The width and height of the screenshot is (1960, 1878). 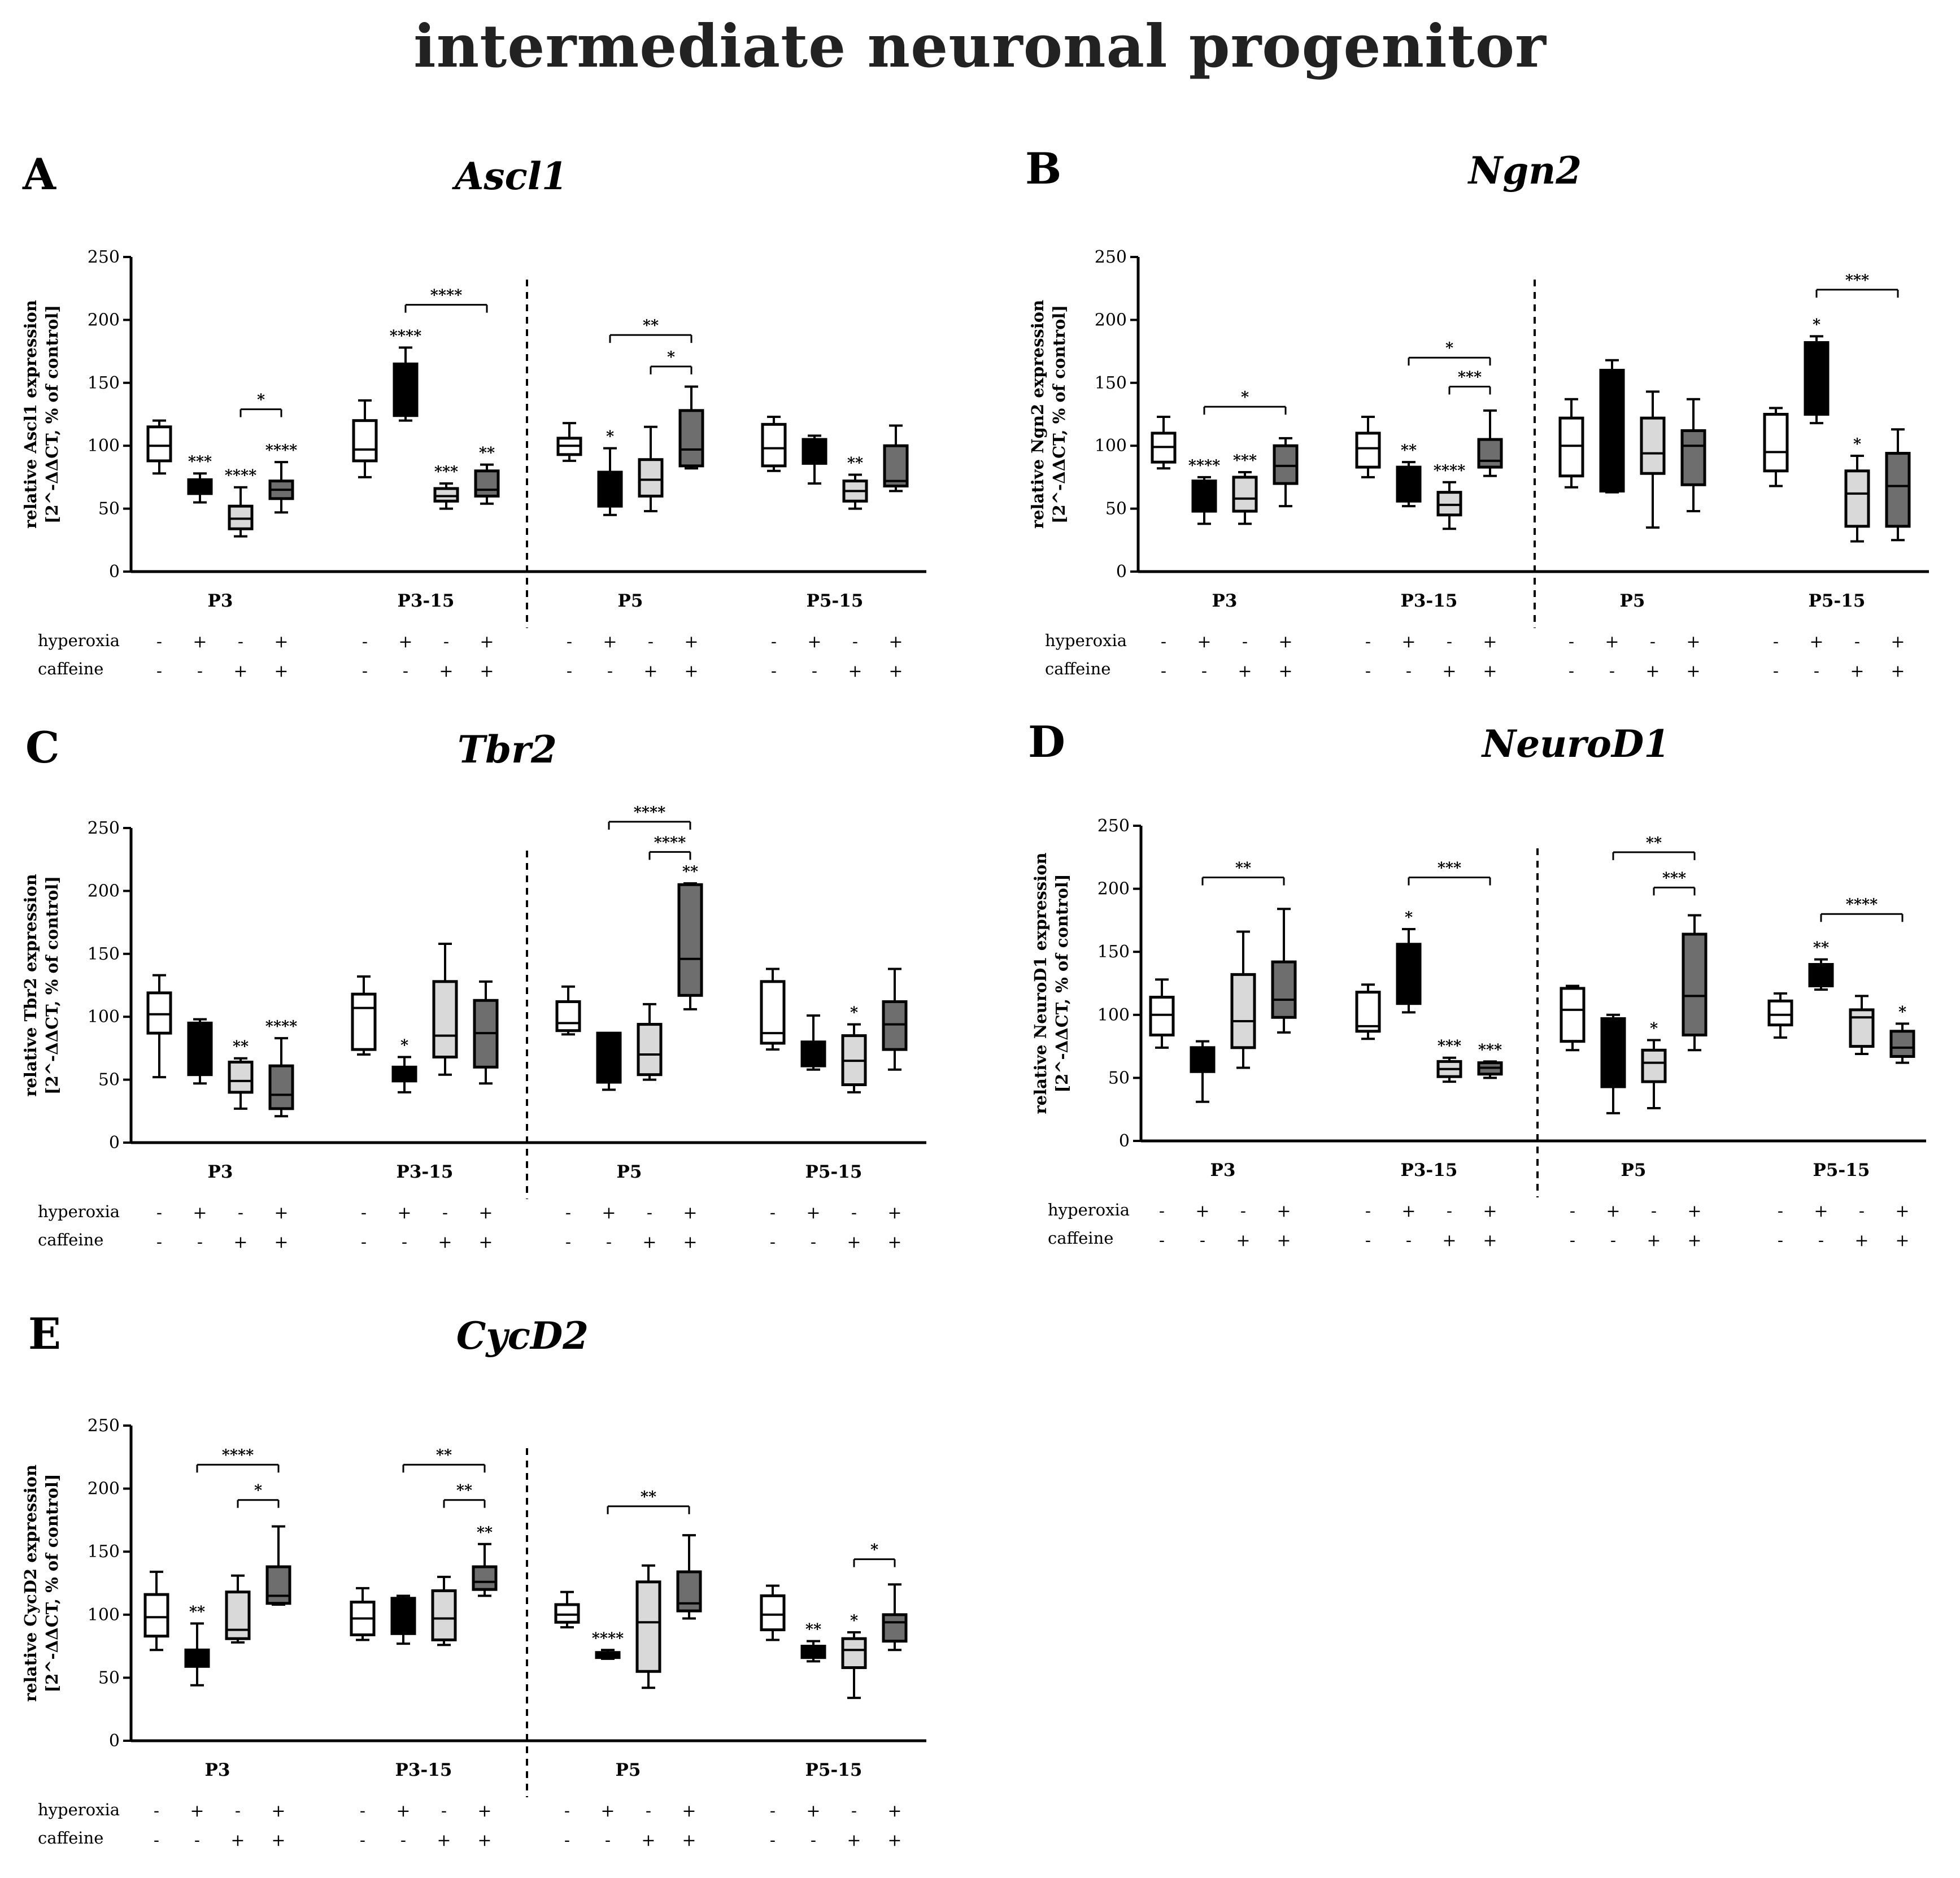 What do you see at coordinates (52, 414) in the screenshot?
I see `y-axis-label-units: [2^-ΔΔCT, % of control]` at bounding box center [52, 414].